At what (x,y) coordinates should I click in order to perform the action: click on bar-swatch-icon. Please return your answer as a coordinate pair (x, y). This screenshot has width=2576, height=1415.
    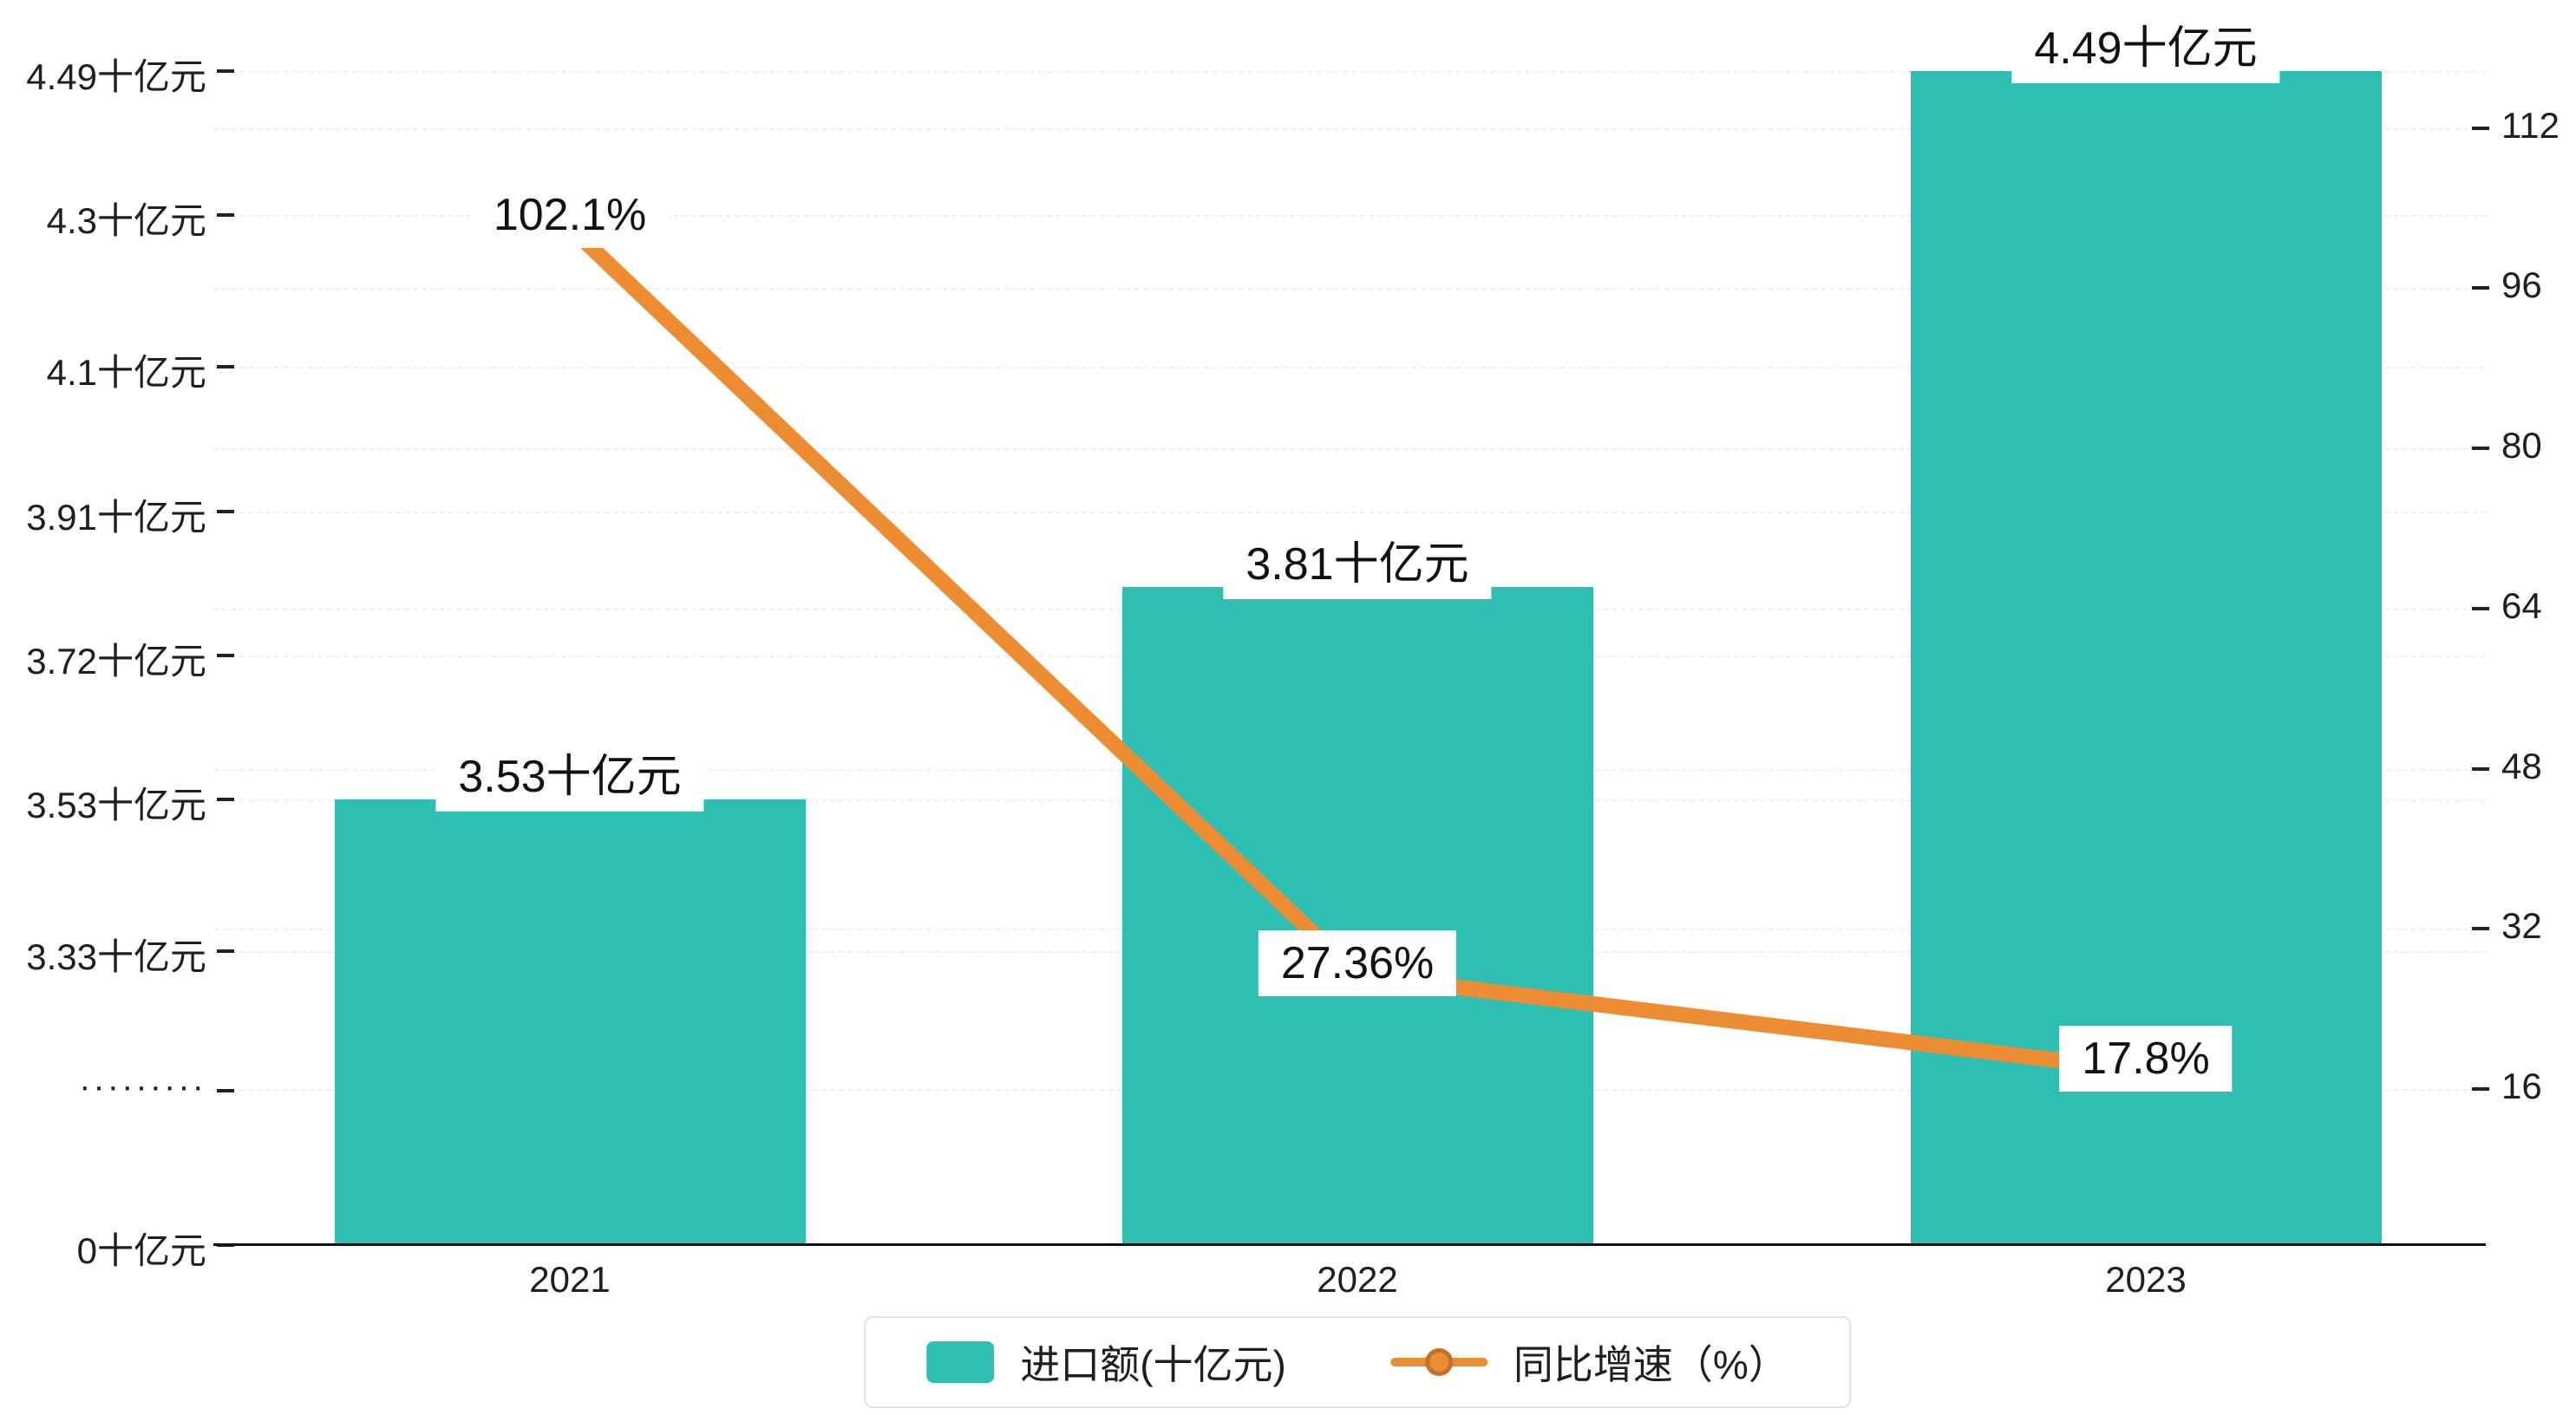
    Looking at the image, I should click on (960, 1362).